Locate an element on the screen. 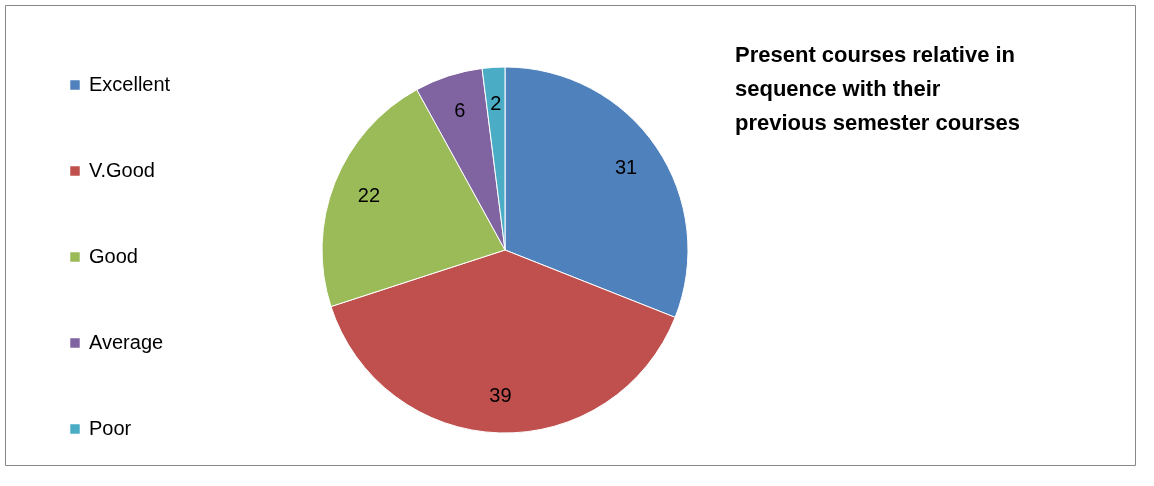 The width and height of the screenshot is (1154, 486). legend-label: Average is located at coordinates (126, 342).